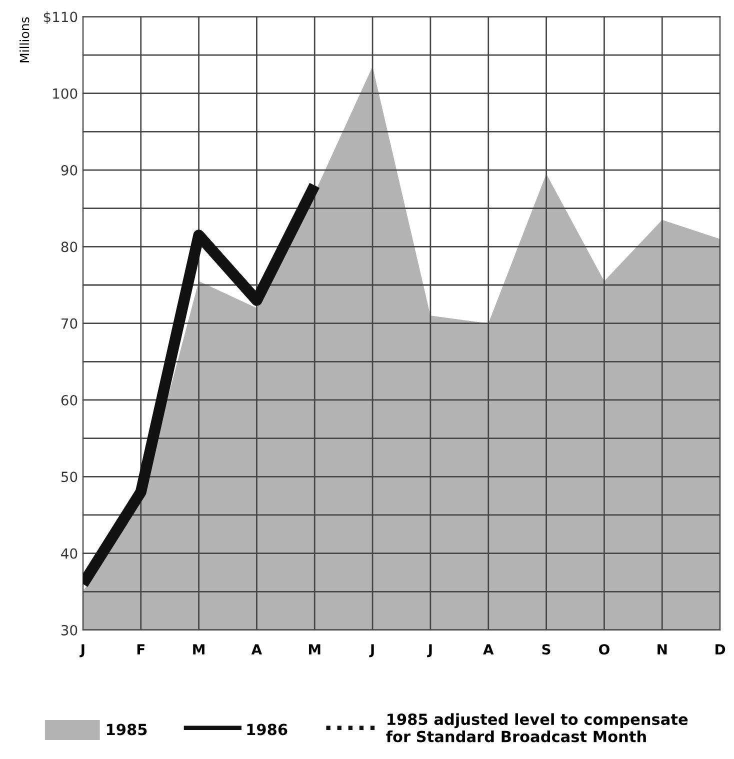 This screenshot has height=759, width=734. What do you see at coordinates (721, 649) in the screenshot?
I see `x-tick-label: D` at bounding box center [721, 649].